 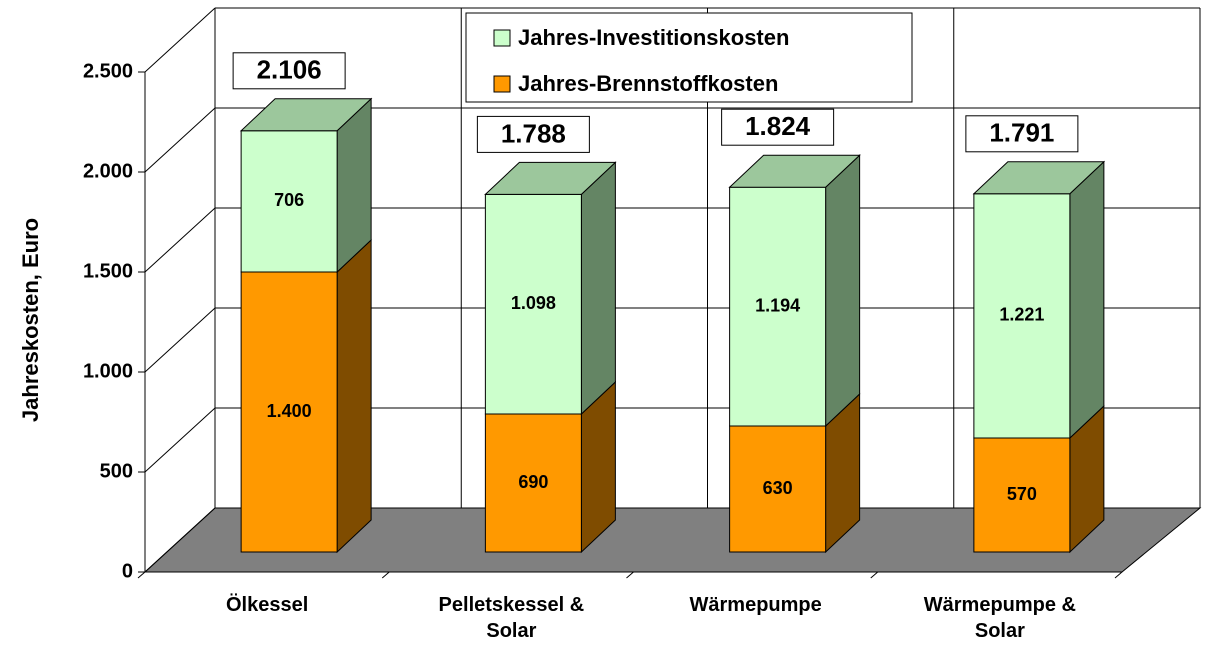 What do you see at coordinates (30, 320) in the screenshot?
I see `y-axis-label: Jahreskosten, Euro` at bounding box center [30, 320].